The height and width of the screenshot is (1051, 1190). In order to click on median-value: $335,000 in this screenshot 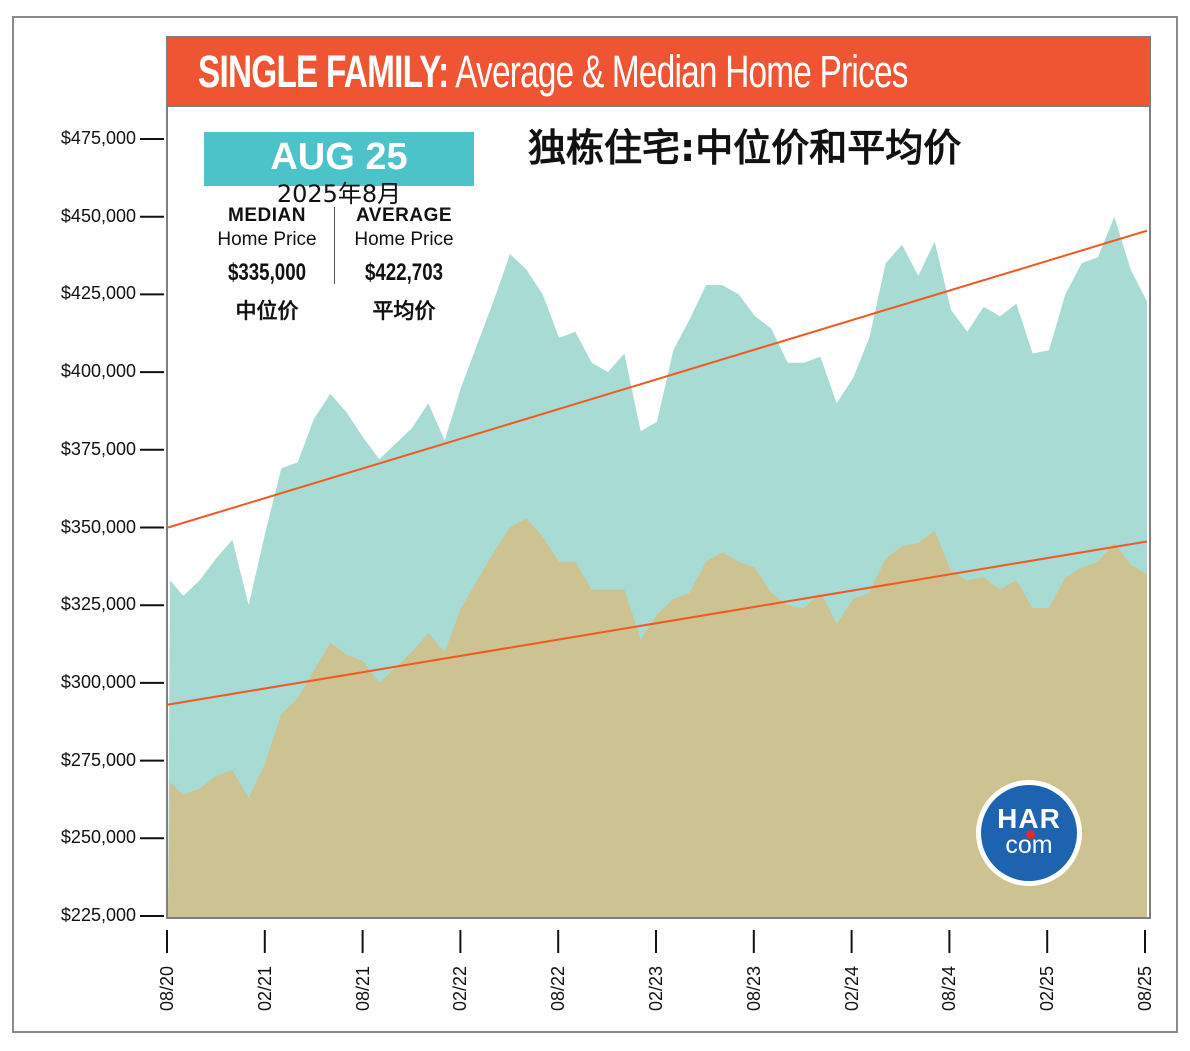, I will do `click(267, 272)`.